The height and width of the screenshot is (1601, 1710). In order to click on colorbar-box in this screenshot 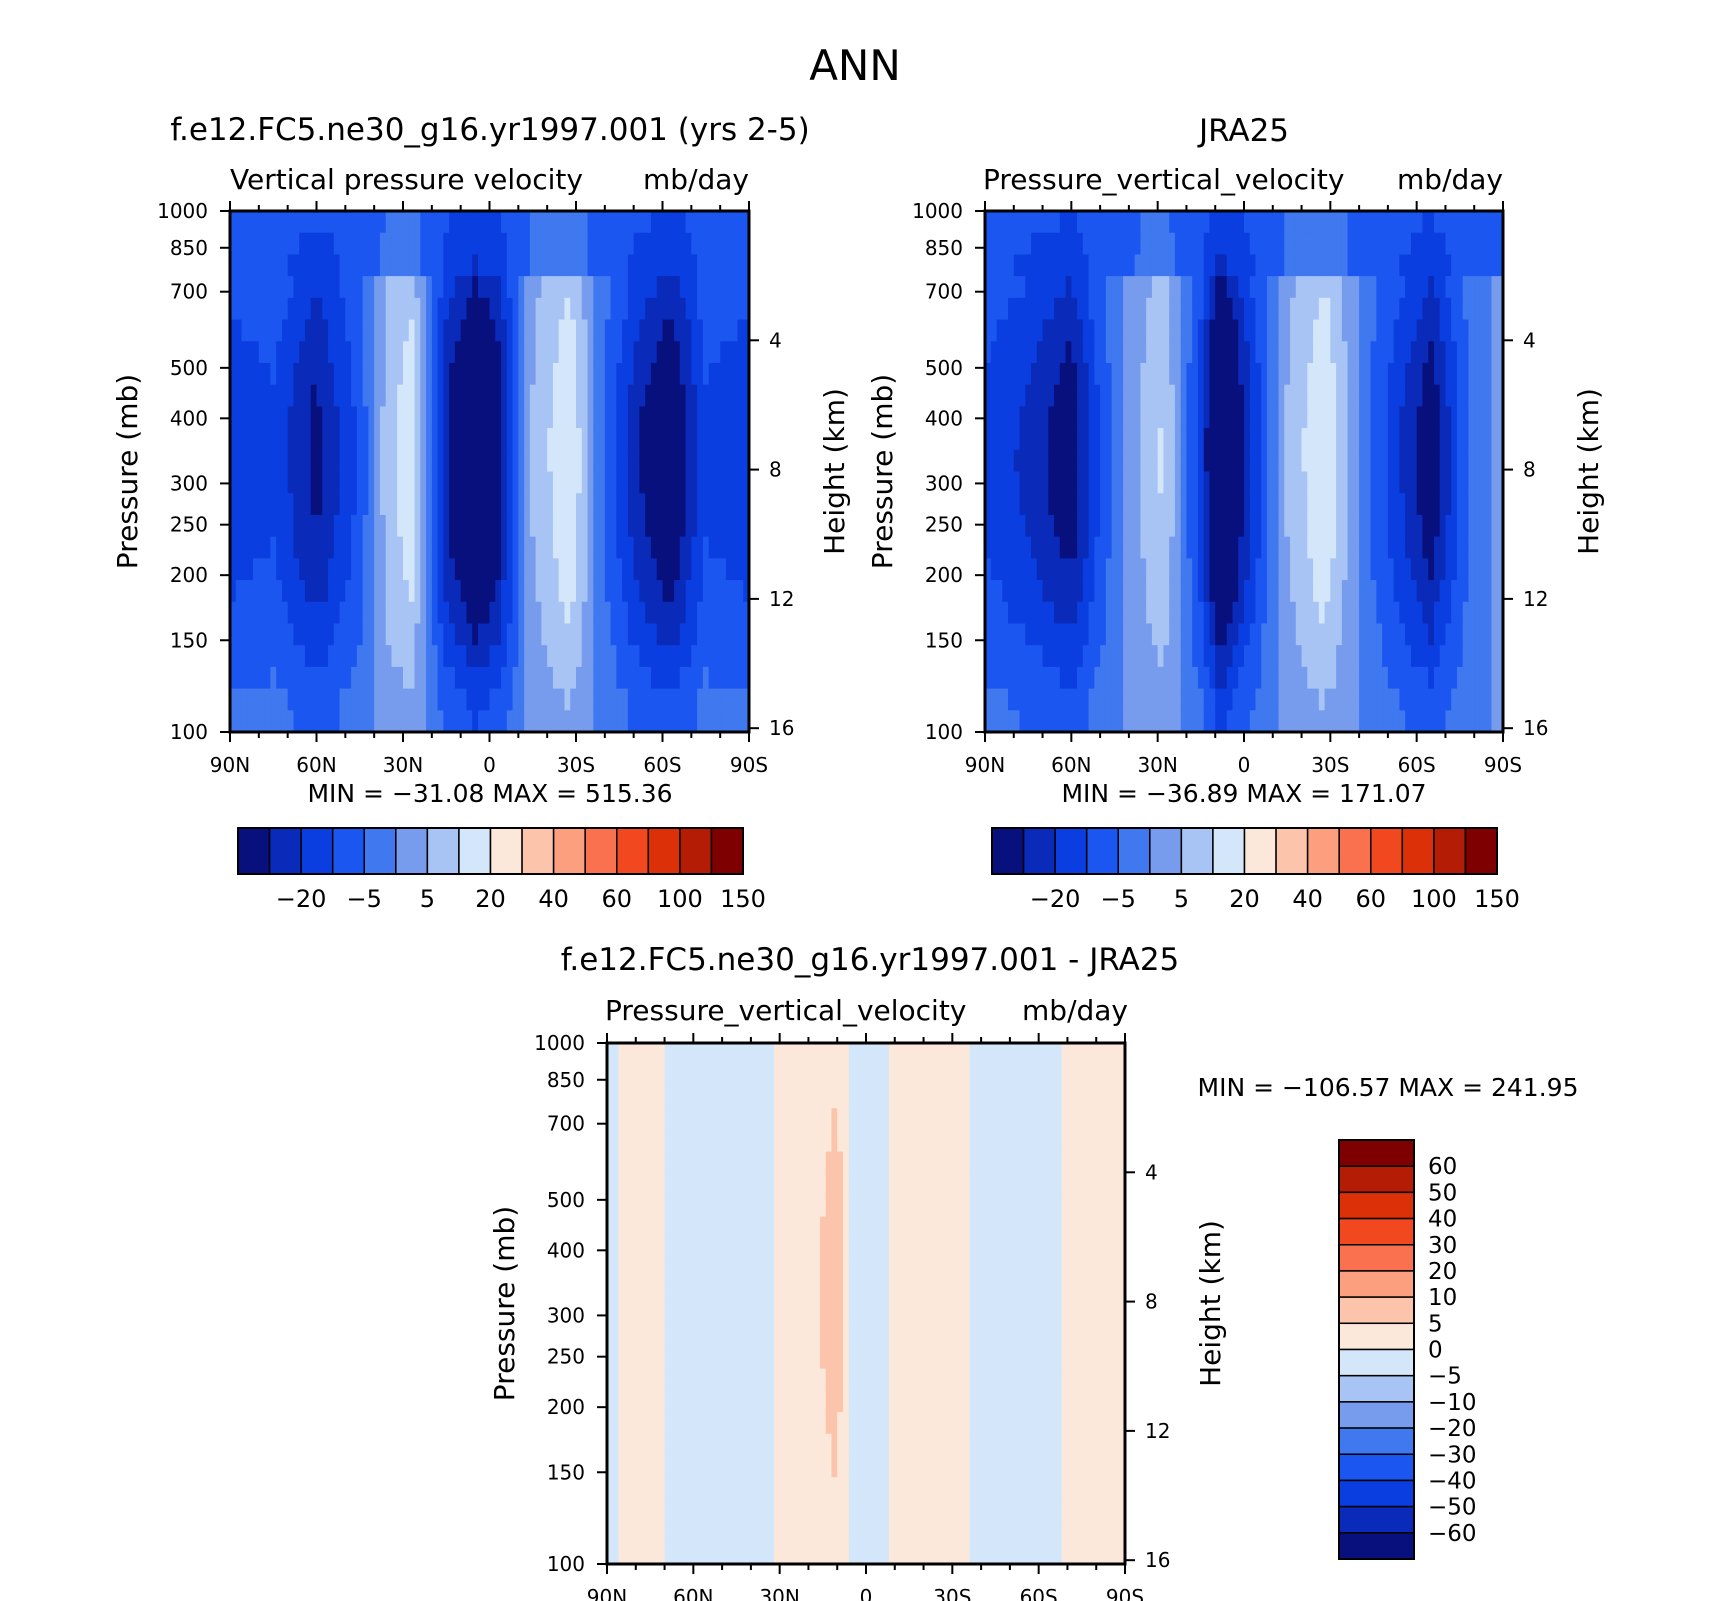, I will do `click(1039, 851)`.